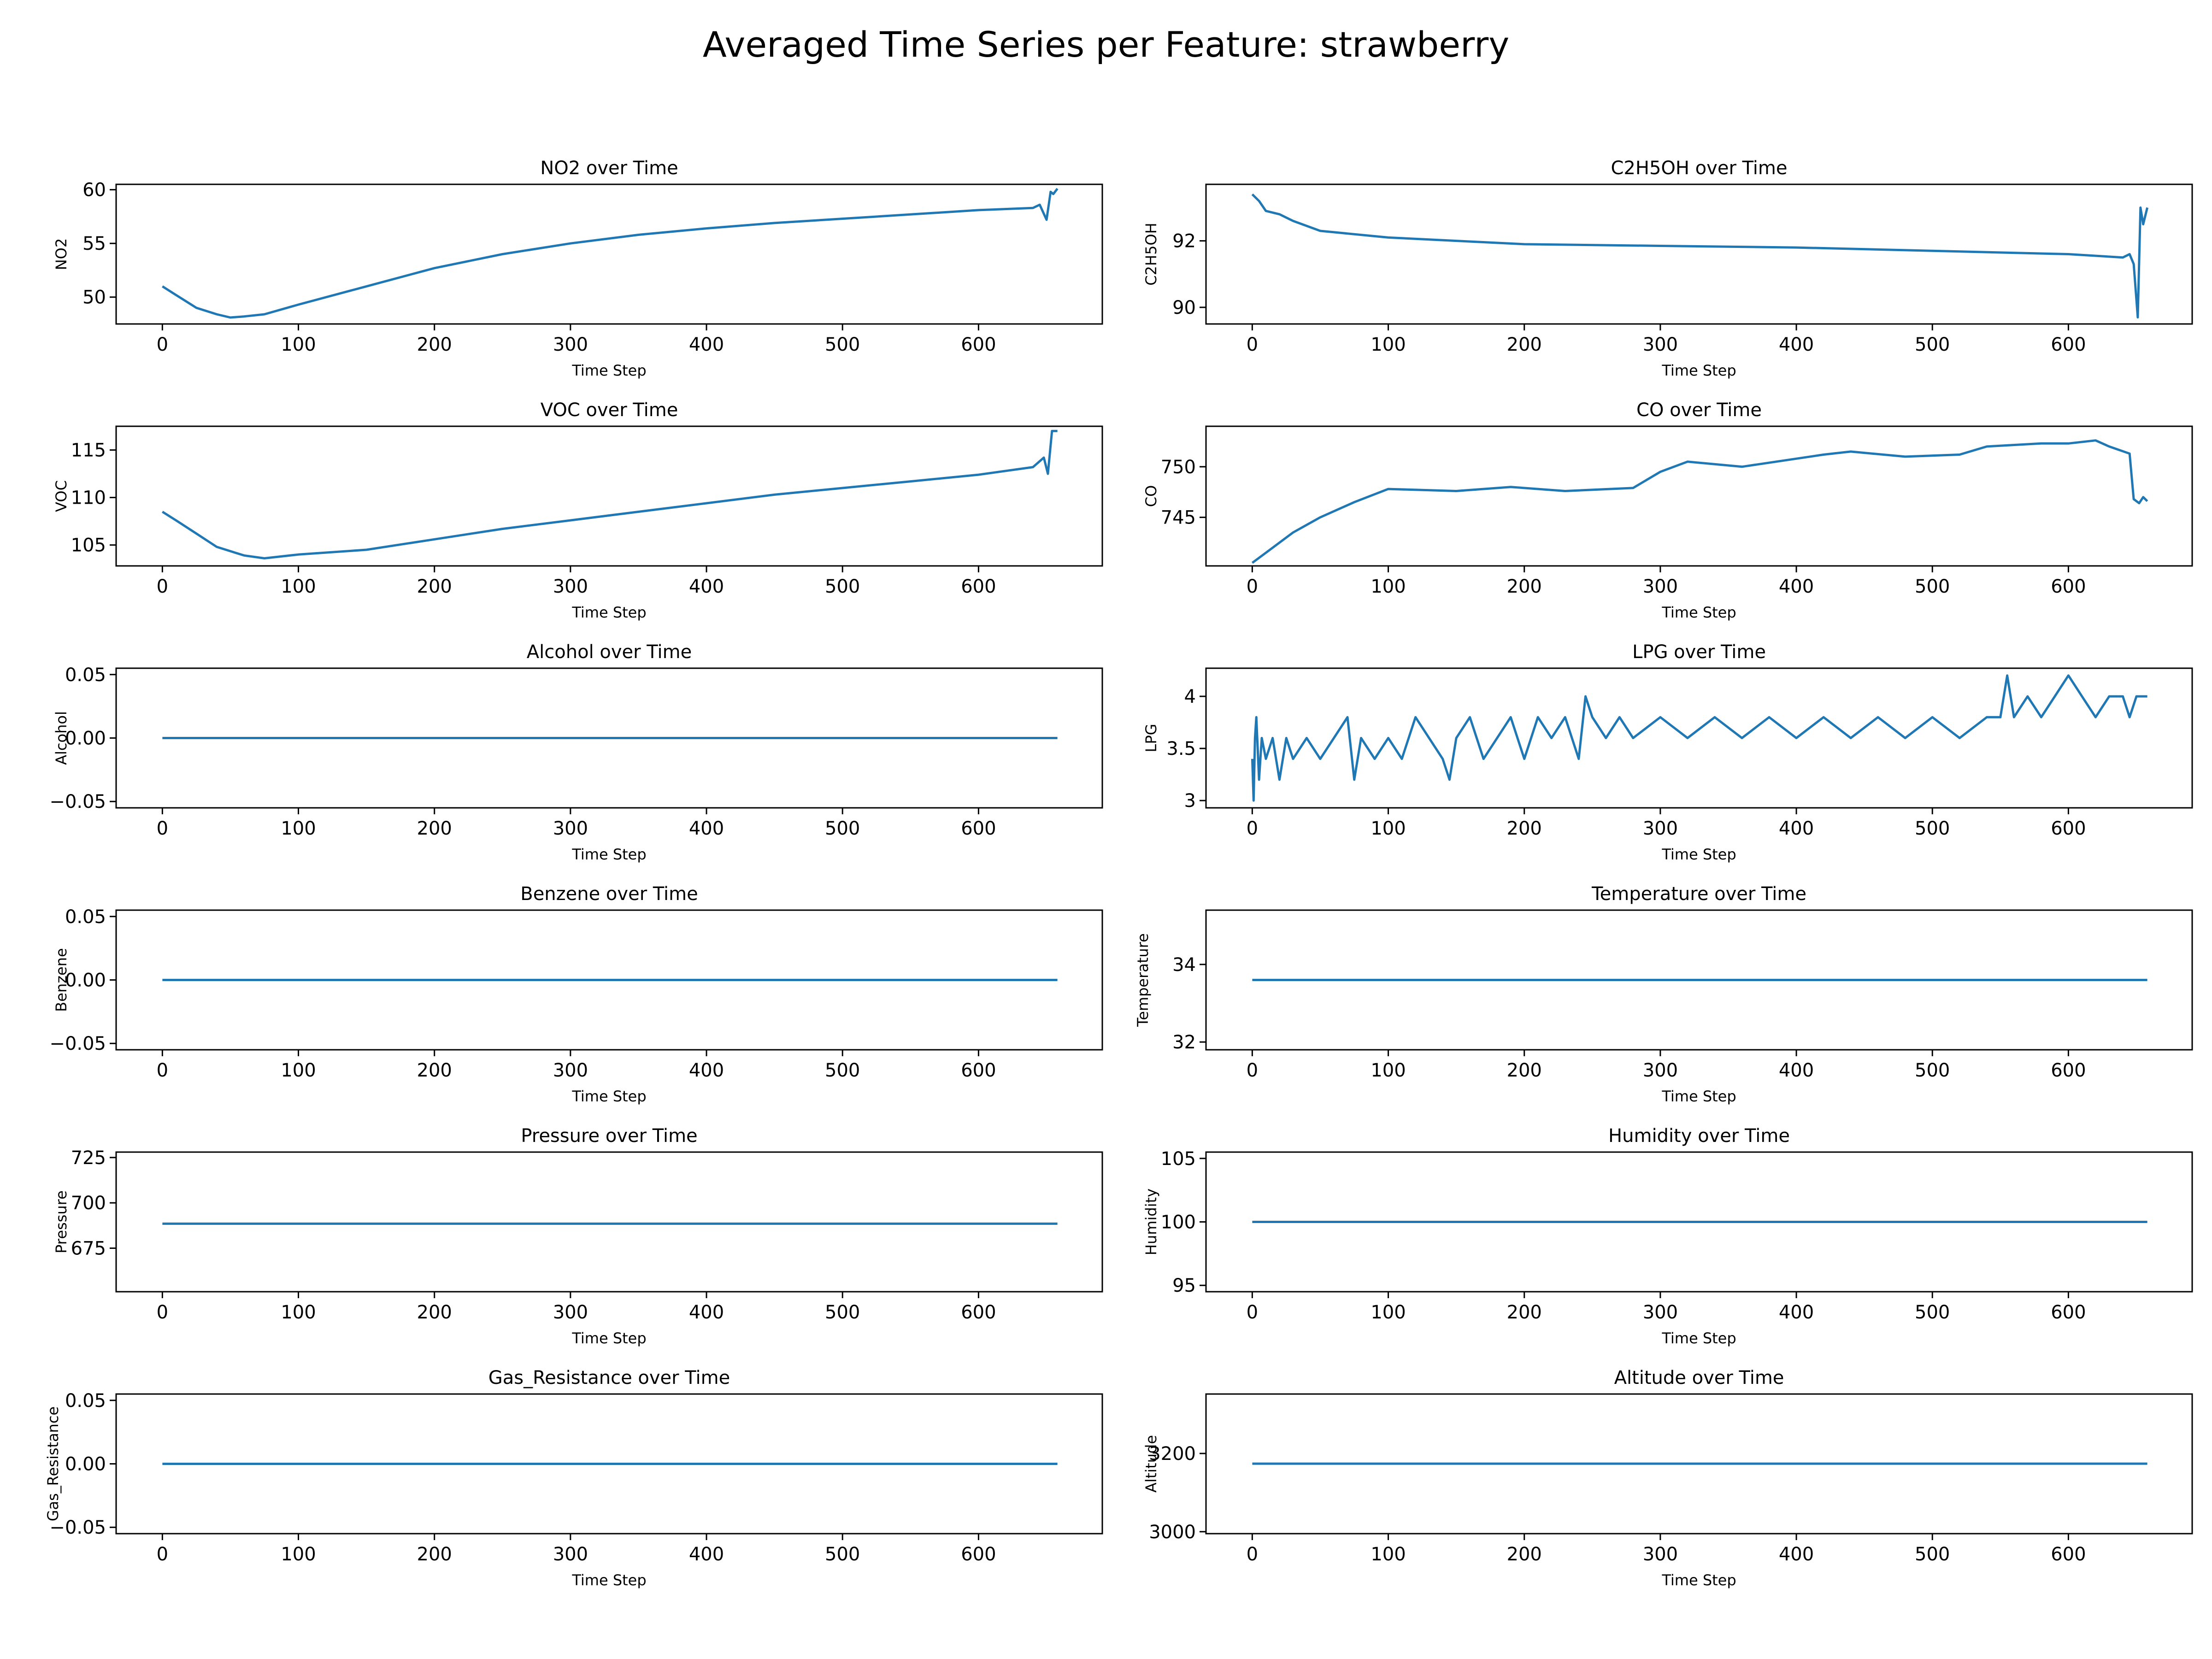 The image size is (2212, 1659). I want to click on y-tick-label: 110, so click(88, 498).